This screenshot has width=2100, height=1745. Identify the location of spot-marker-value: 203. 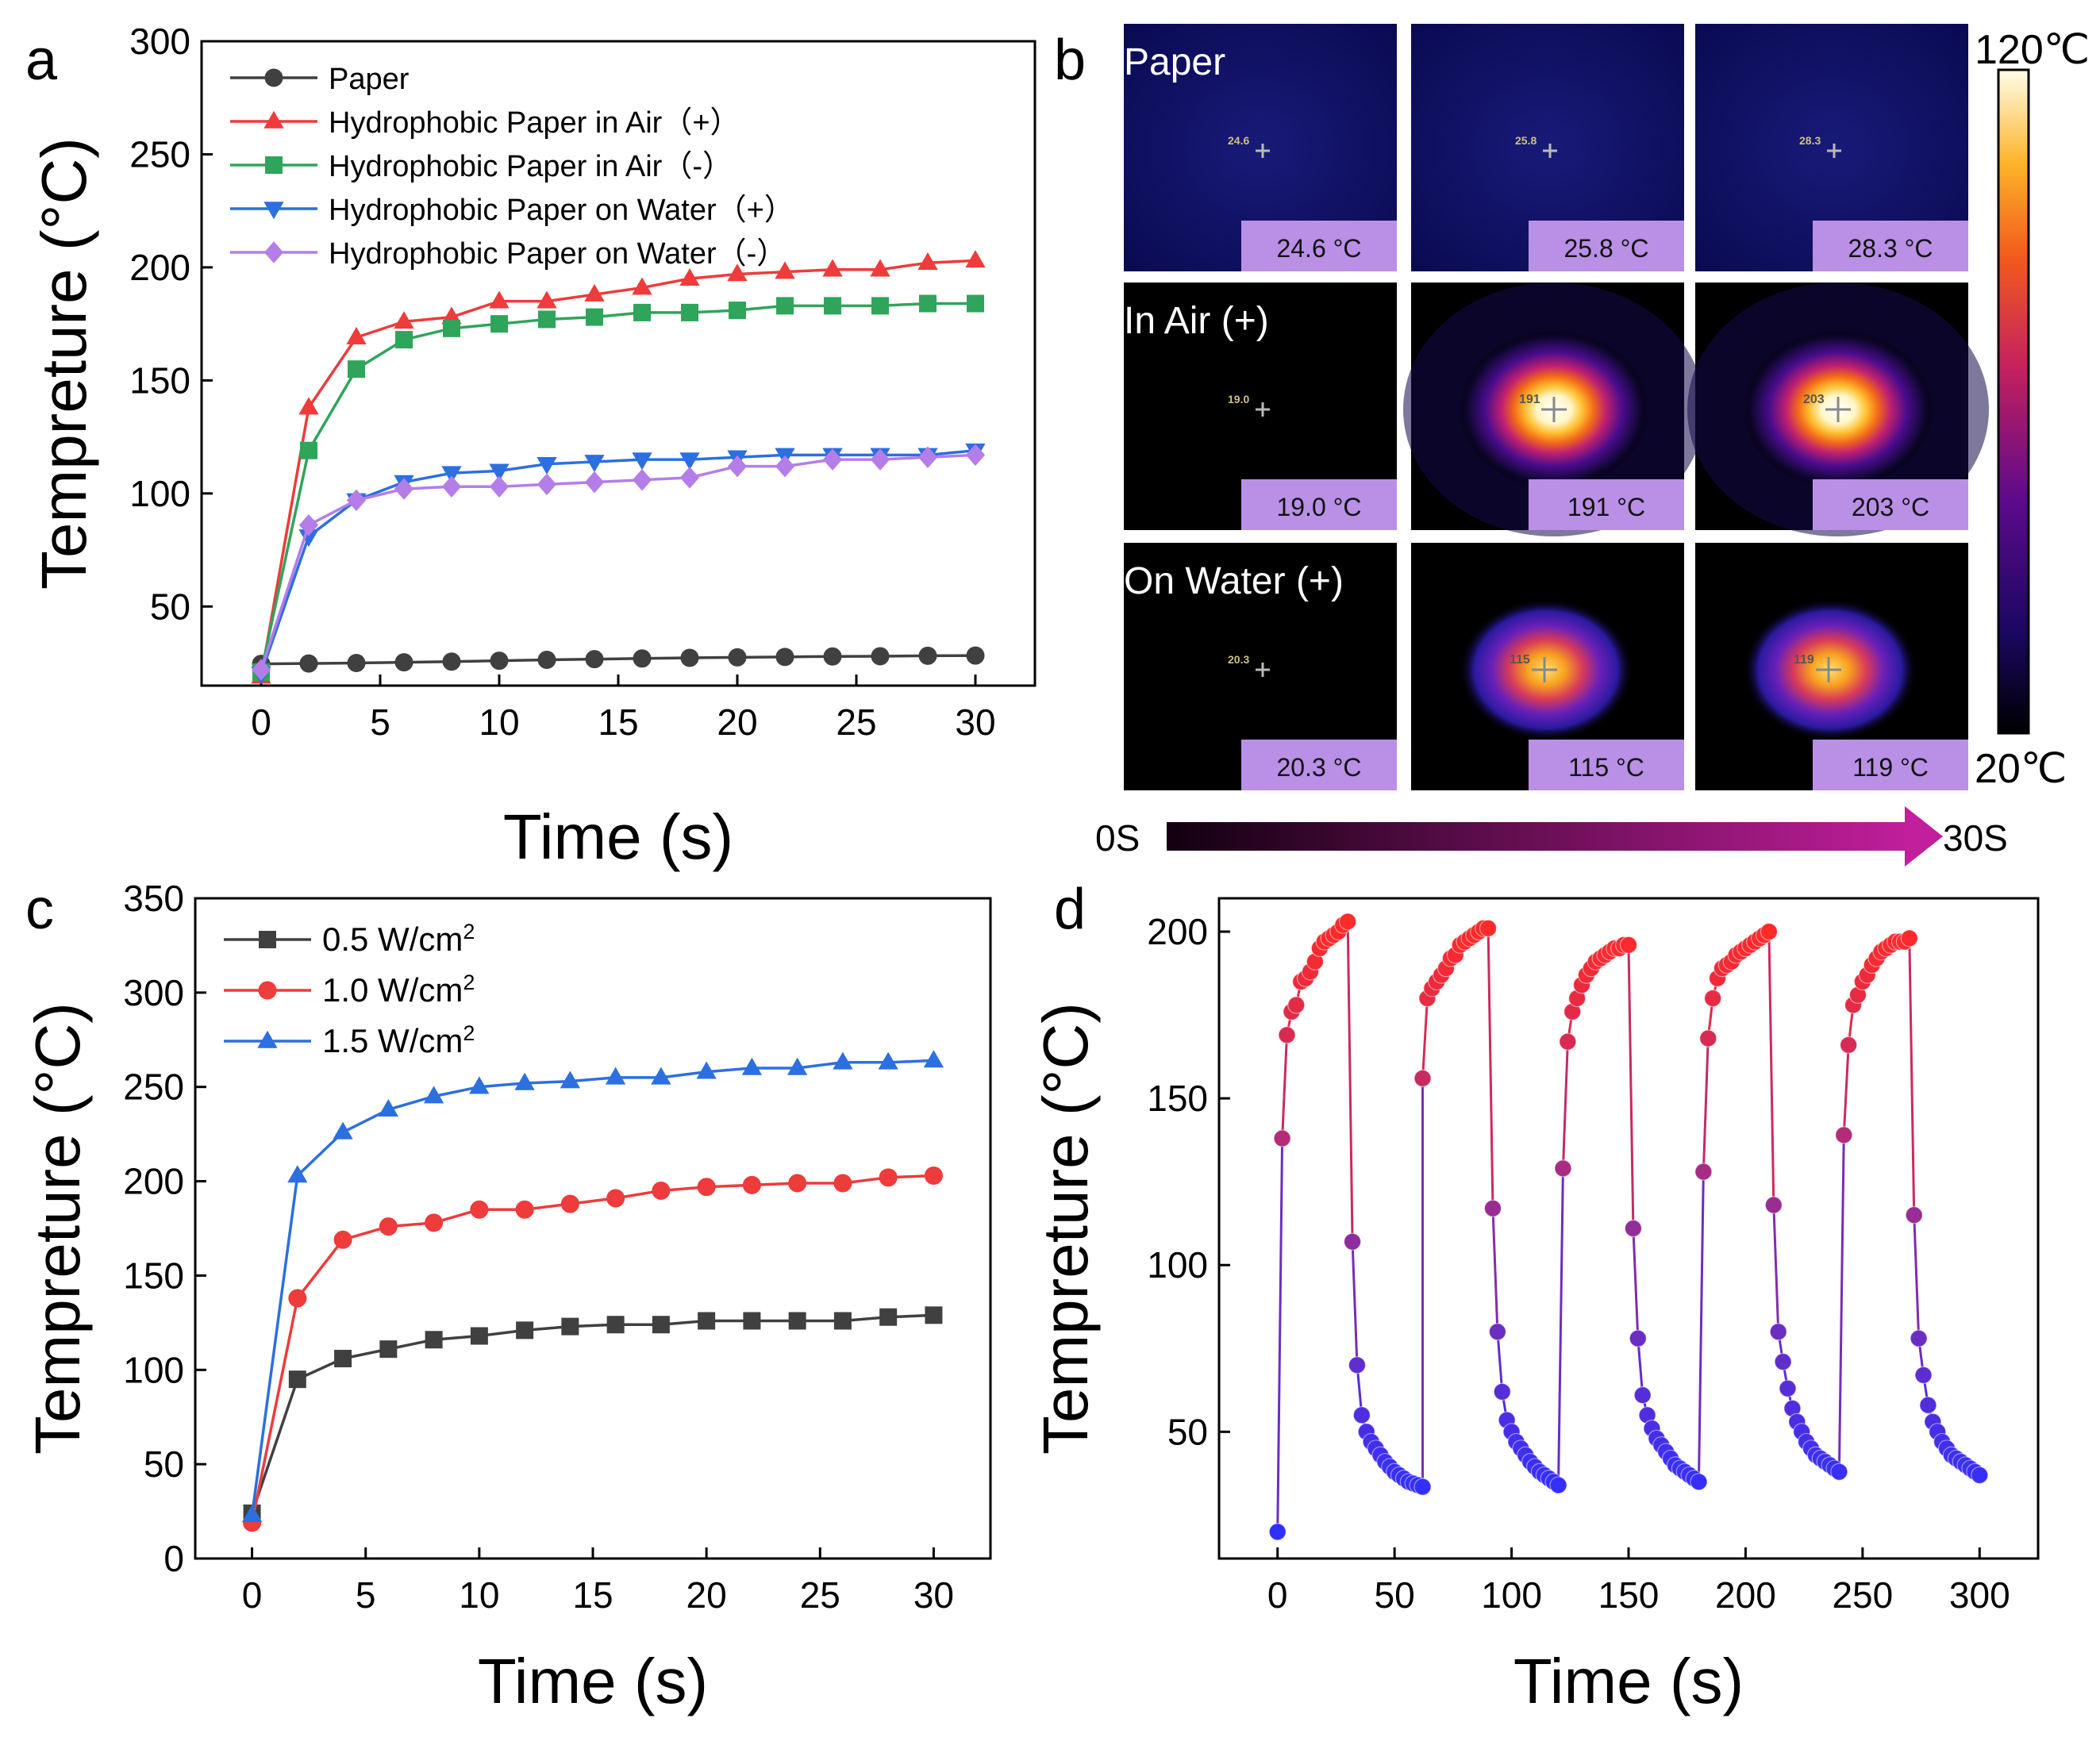
(1814, 400).